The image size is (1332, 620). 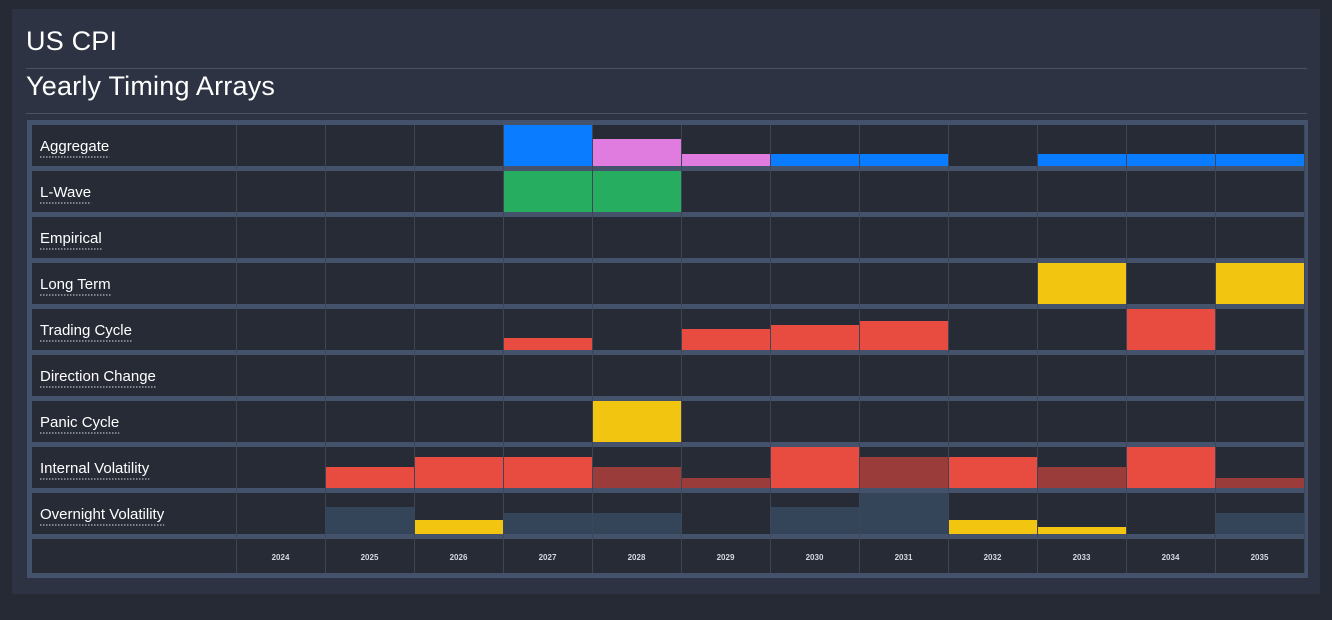 I want to click on year-tick-label: 2035, so click(x=1260, y=557).